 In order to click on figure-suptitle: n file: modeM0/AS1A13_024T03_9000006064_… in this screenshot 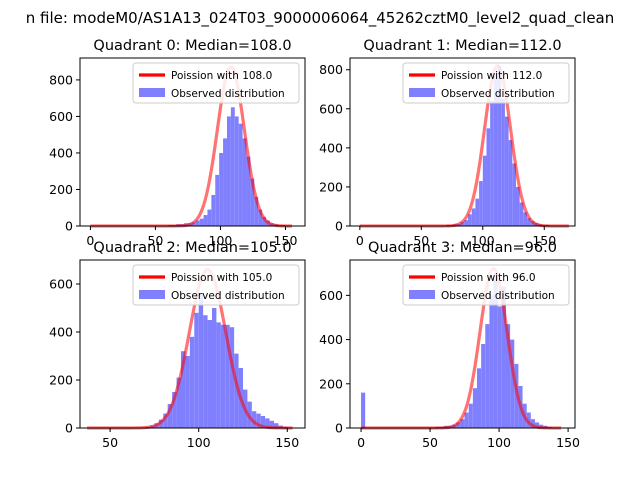, I will do `click(320, 18)`.